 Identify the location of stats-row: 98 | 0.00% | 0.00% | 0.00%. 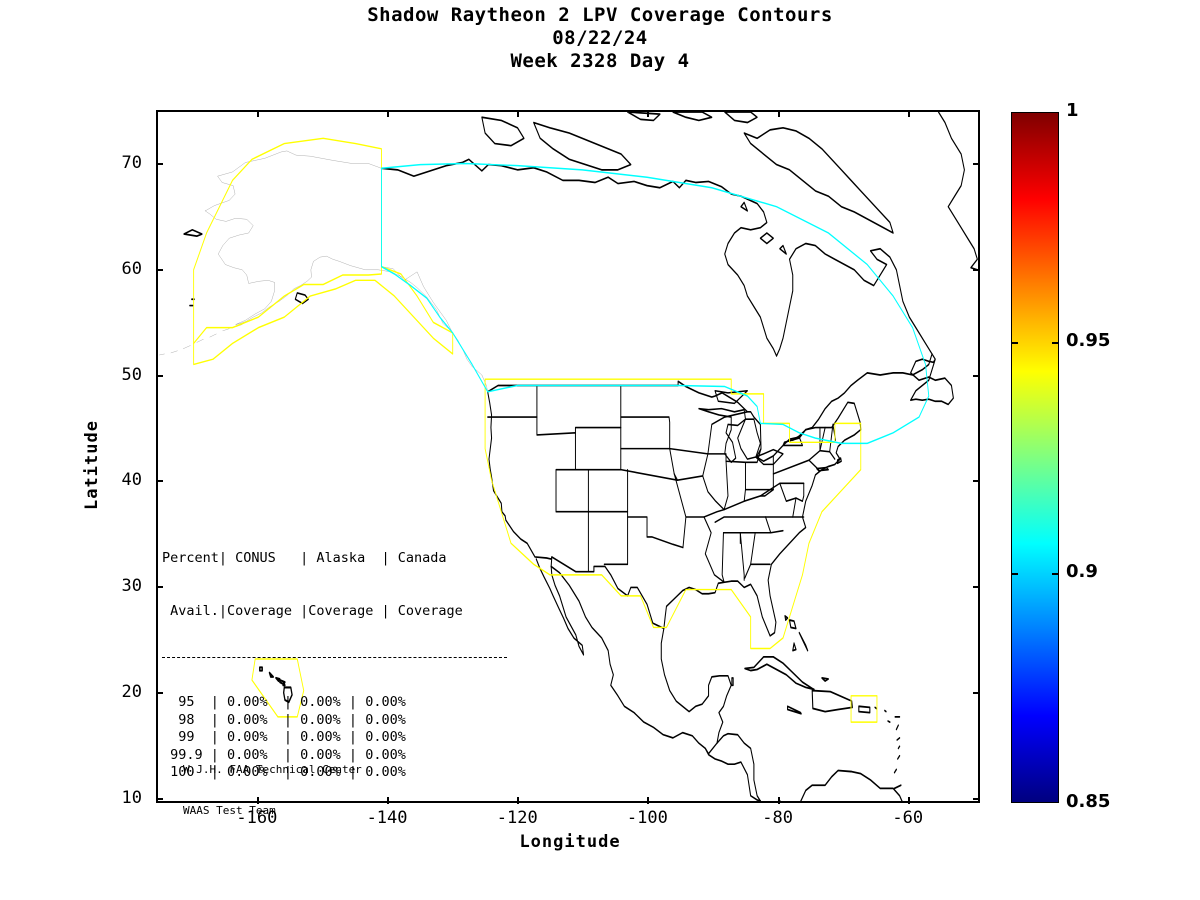
(284, 719).